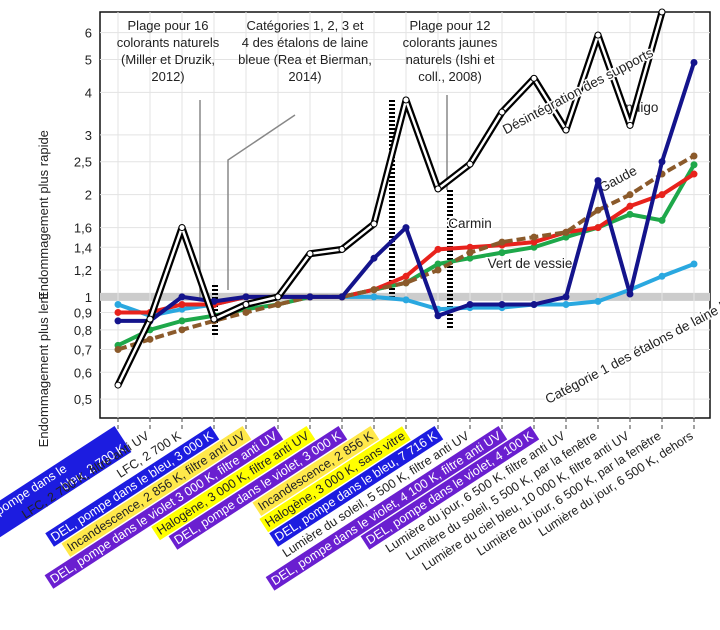 This screenshot has width=720, height=630. Describe the element at coordinates (83, 330) in the screenshot. I see `y-tick-label: 0,8` at that location.